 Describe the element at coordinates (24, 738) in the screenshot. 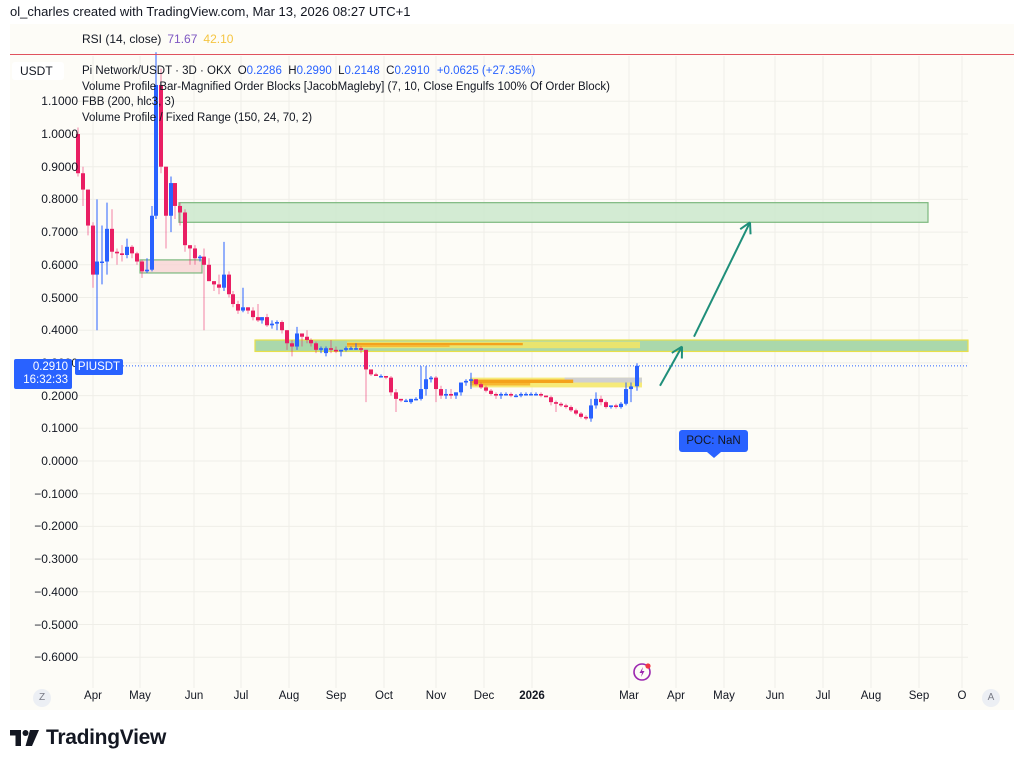

I see `tradingview-logo-icon` at that location.